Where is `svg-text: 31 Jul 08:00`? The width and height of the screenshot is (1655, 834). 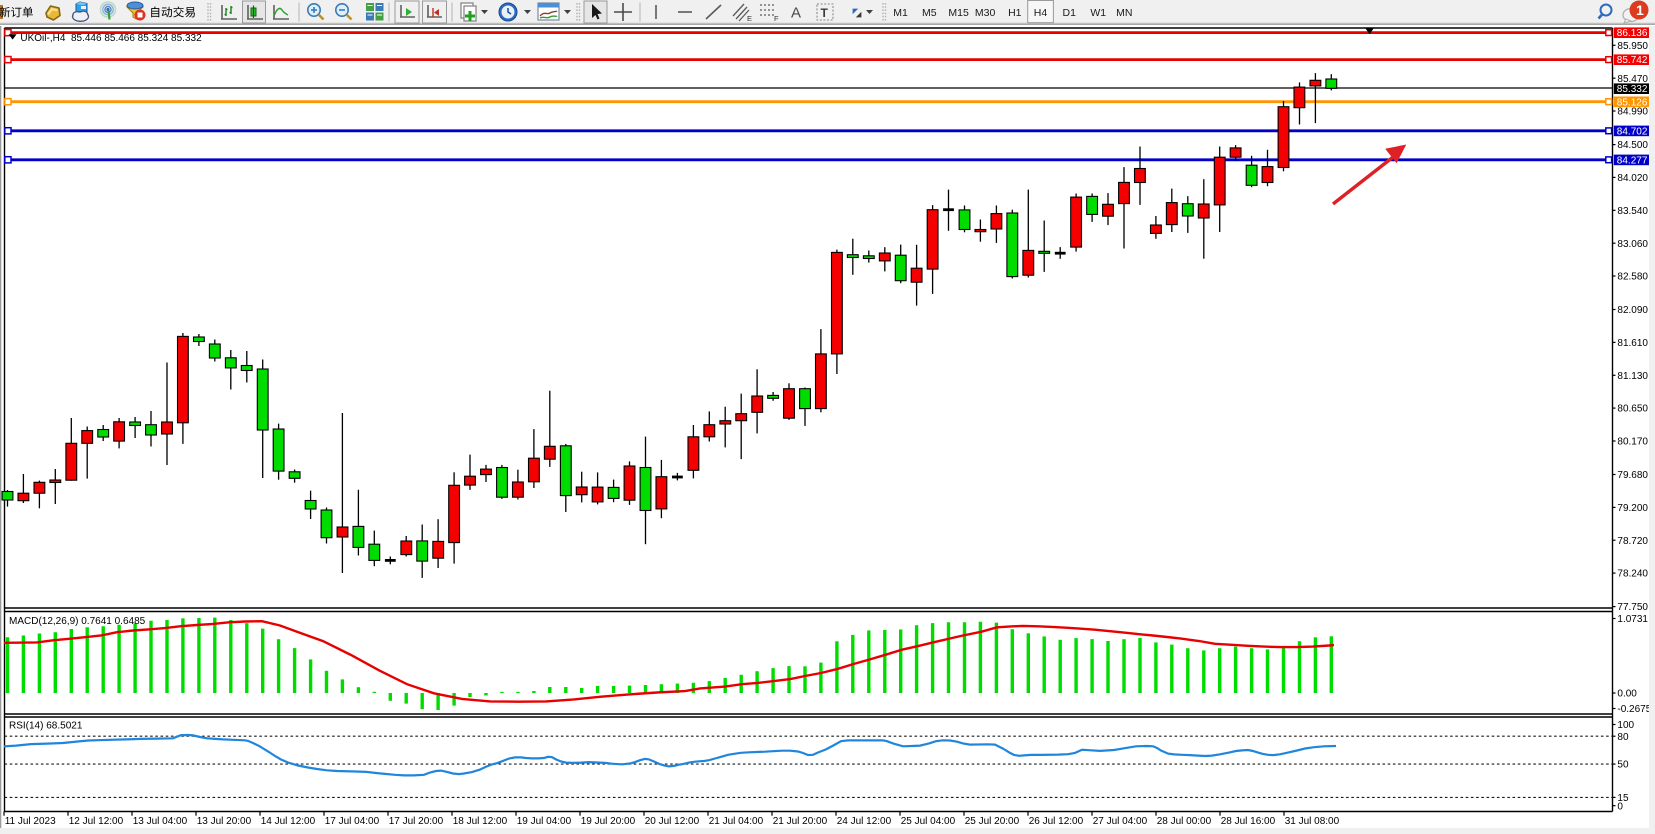 svg-text: 31 Jul 08:00 is located at coordinates (1312, 821).